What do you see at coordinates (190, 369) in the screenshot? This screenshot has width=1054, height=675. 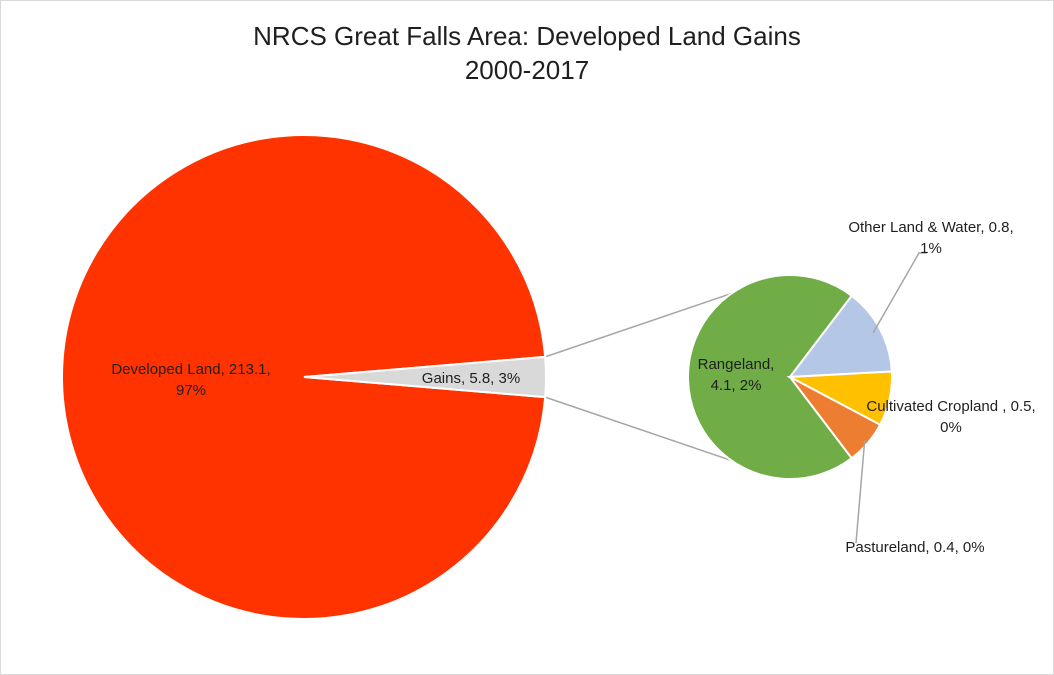 I see `label-developed-land: Developed Land, 213.1,` at bounding box center [190, 369].